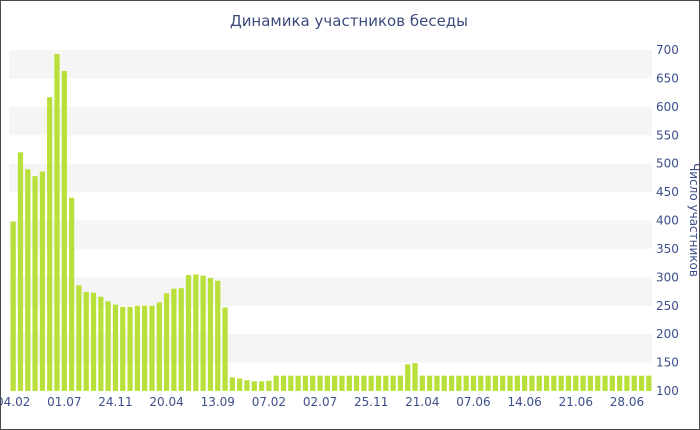 This screenshot has height=430, width=700. I want to click on y-tick-label: 100, so click(667, 391).